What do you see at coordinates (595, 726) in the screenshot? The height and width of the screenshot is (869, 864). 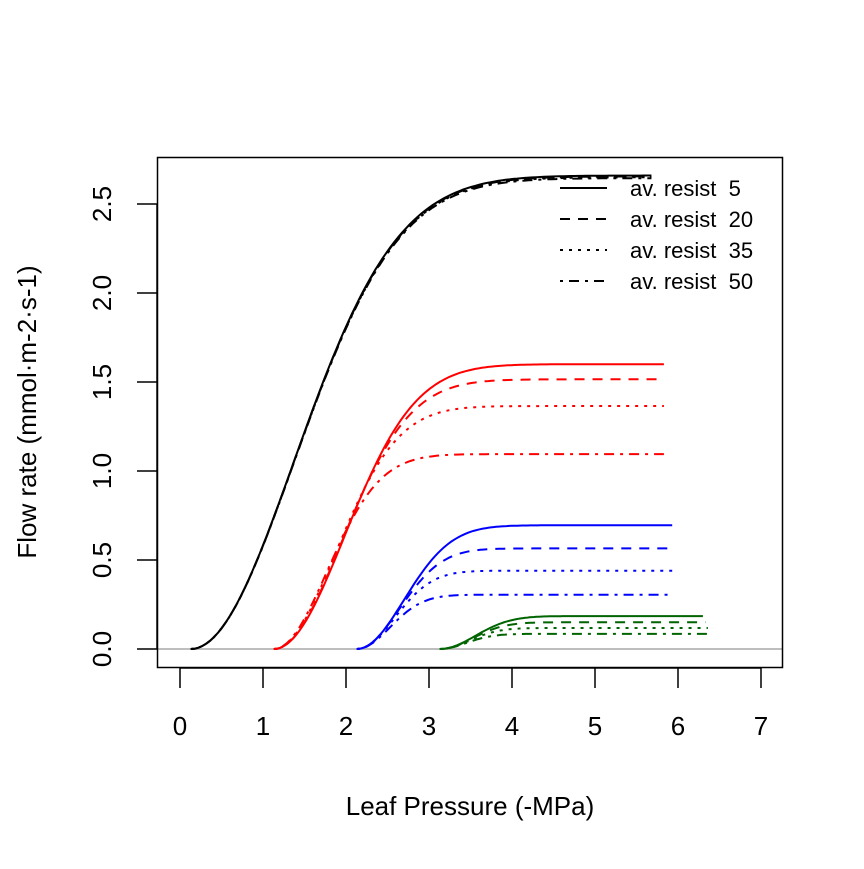 I see `x-tick-label: 5` at bounding box center [595, 726].